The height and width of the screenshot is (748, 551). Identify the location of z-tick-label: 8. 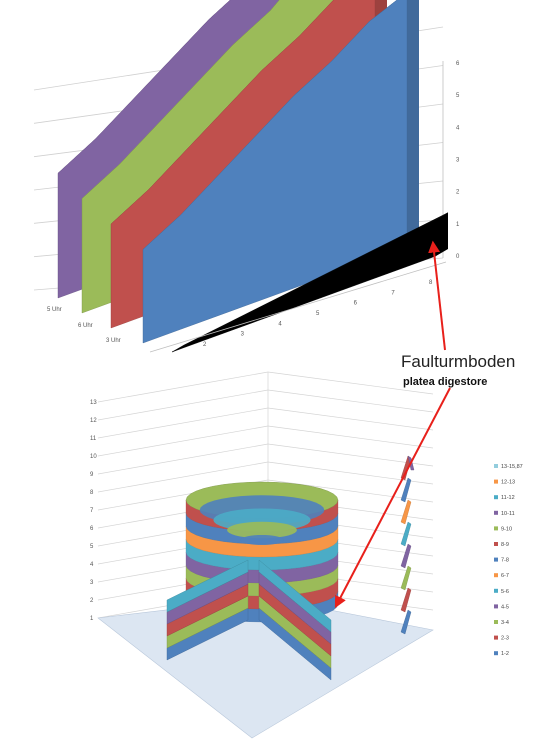
(92, 493).